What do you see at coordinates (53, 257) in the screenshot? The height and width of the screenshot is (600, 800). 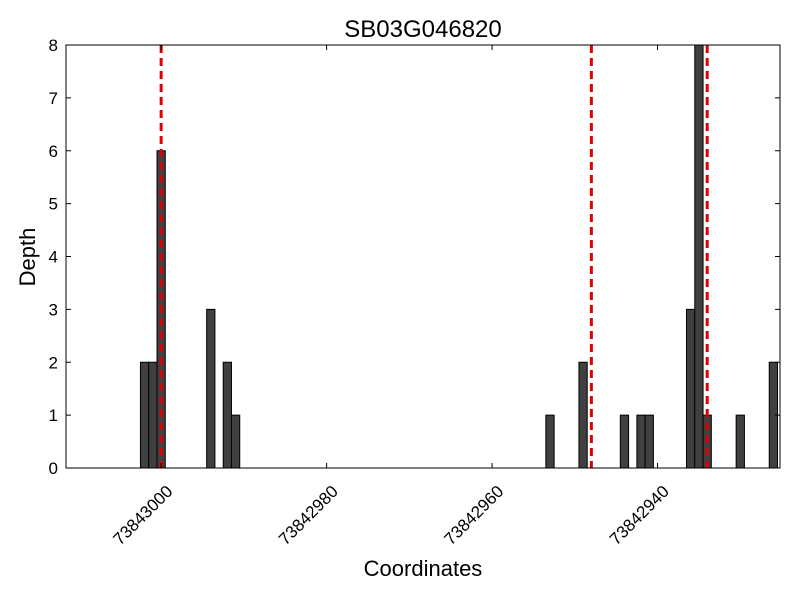 I see `y-tick-label-4: 4` at bounding box center [53, 257].